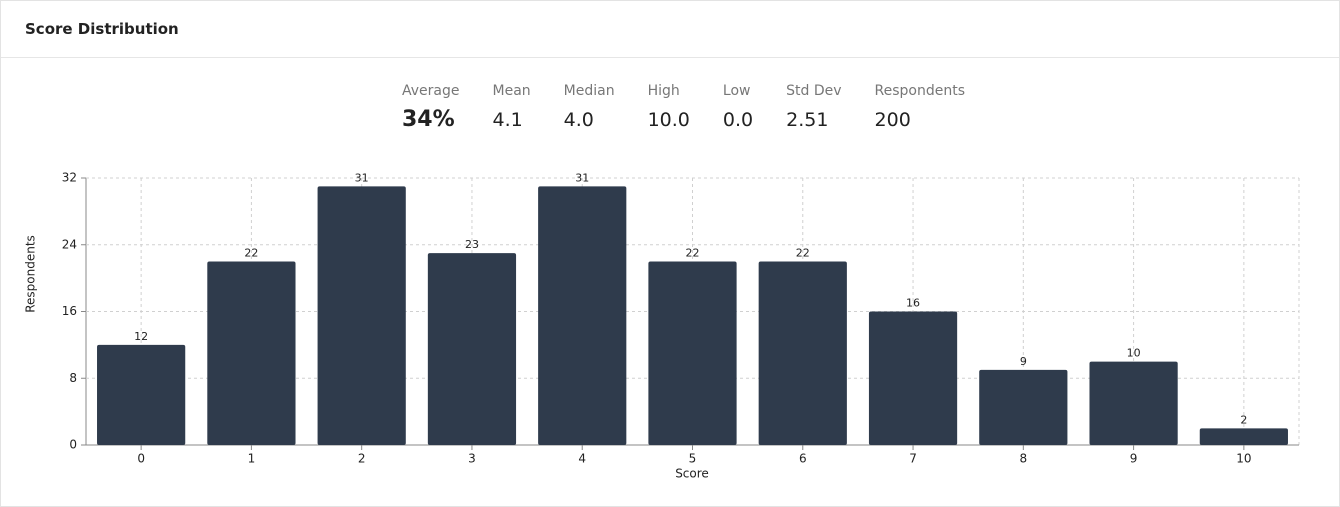 This screenshot has height=507, width=1340. I want to click on stat: Low 0.0, so click(738, 107).